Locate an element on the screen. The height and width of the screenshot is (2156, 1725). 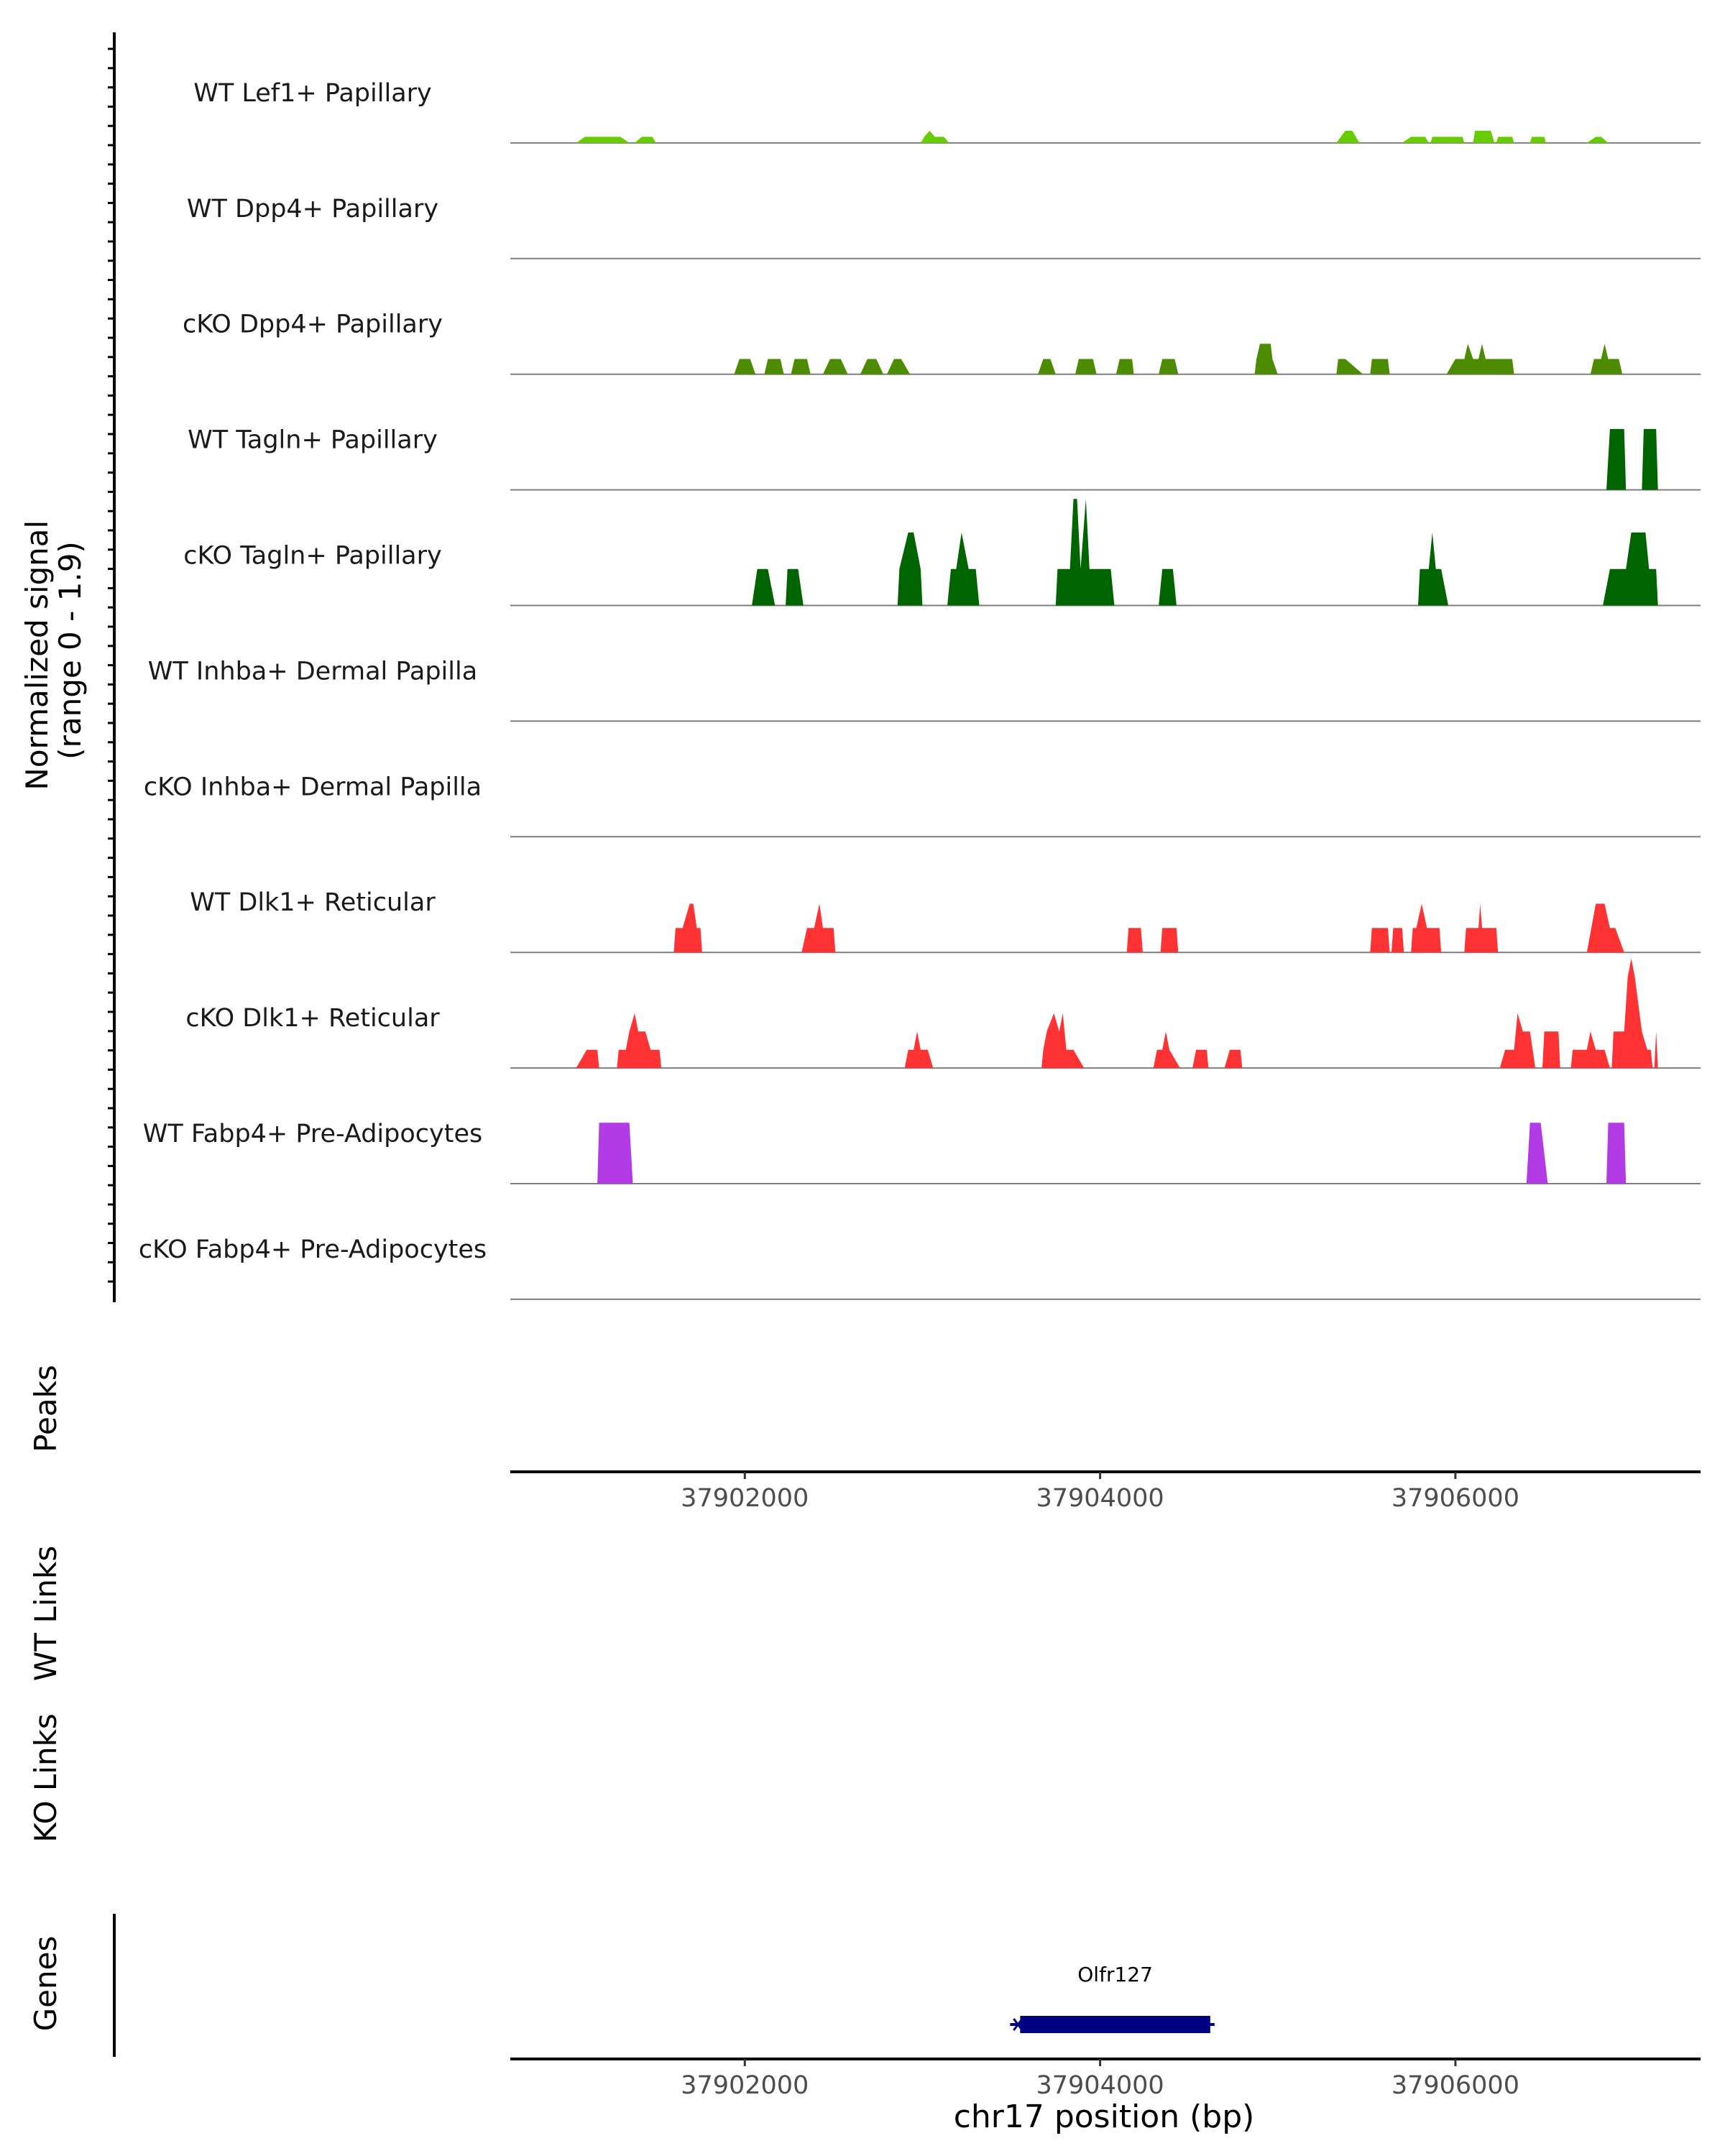
track-8: WT Dlk1+ Reticular is located at coordinates (945, 921).